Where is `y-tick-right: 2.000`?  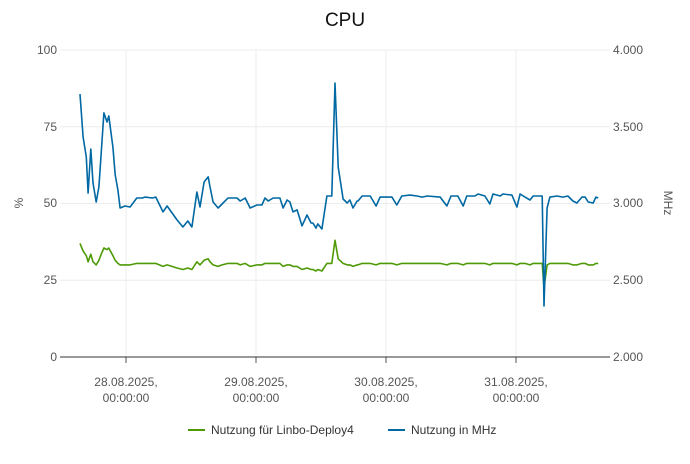 y-tick-right: 2.000 is located at coordinates (628, 357).